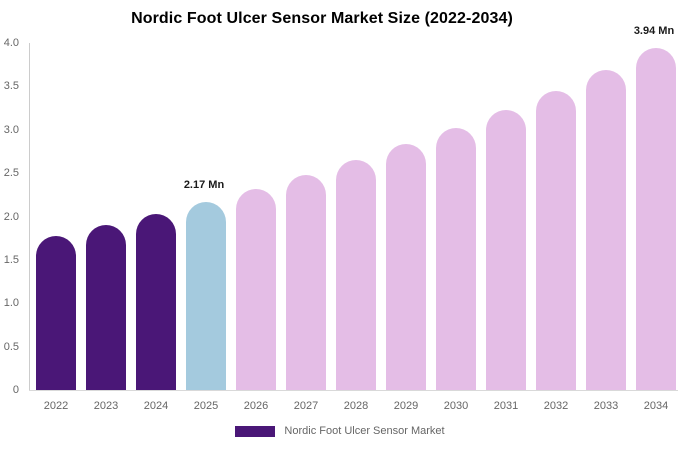  Describe the element at coordinates (406, 267) in the screenshot. I see `bar-2029` at that location.